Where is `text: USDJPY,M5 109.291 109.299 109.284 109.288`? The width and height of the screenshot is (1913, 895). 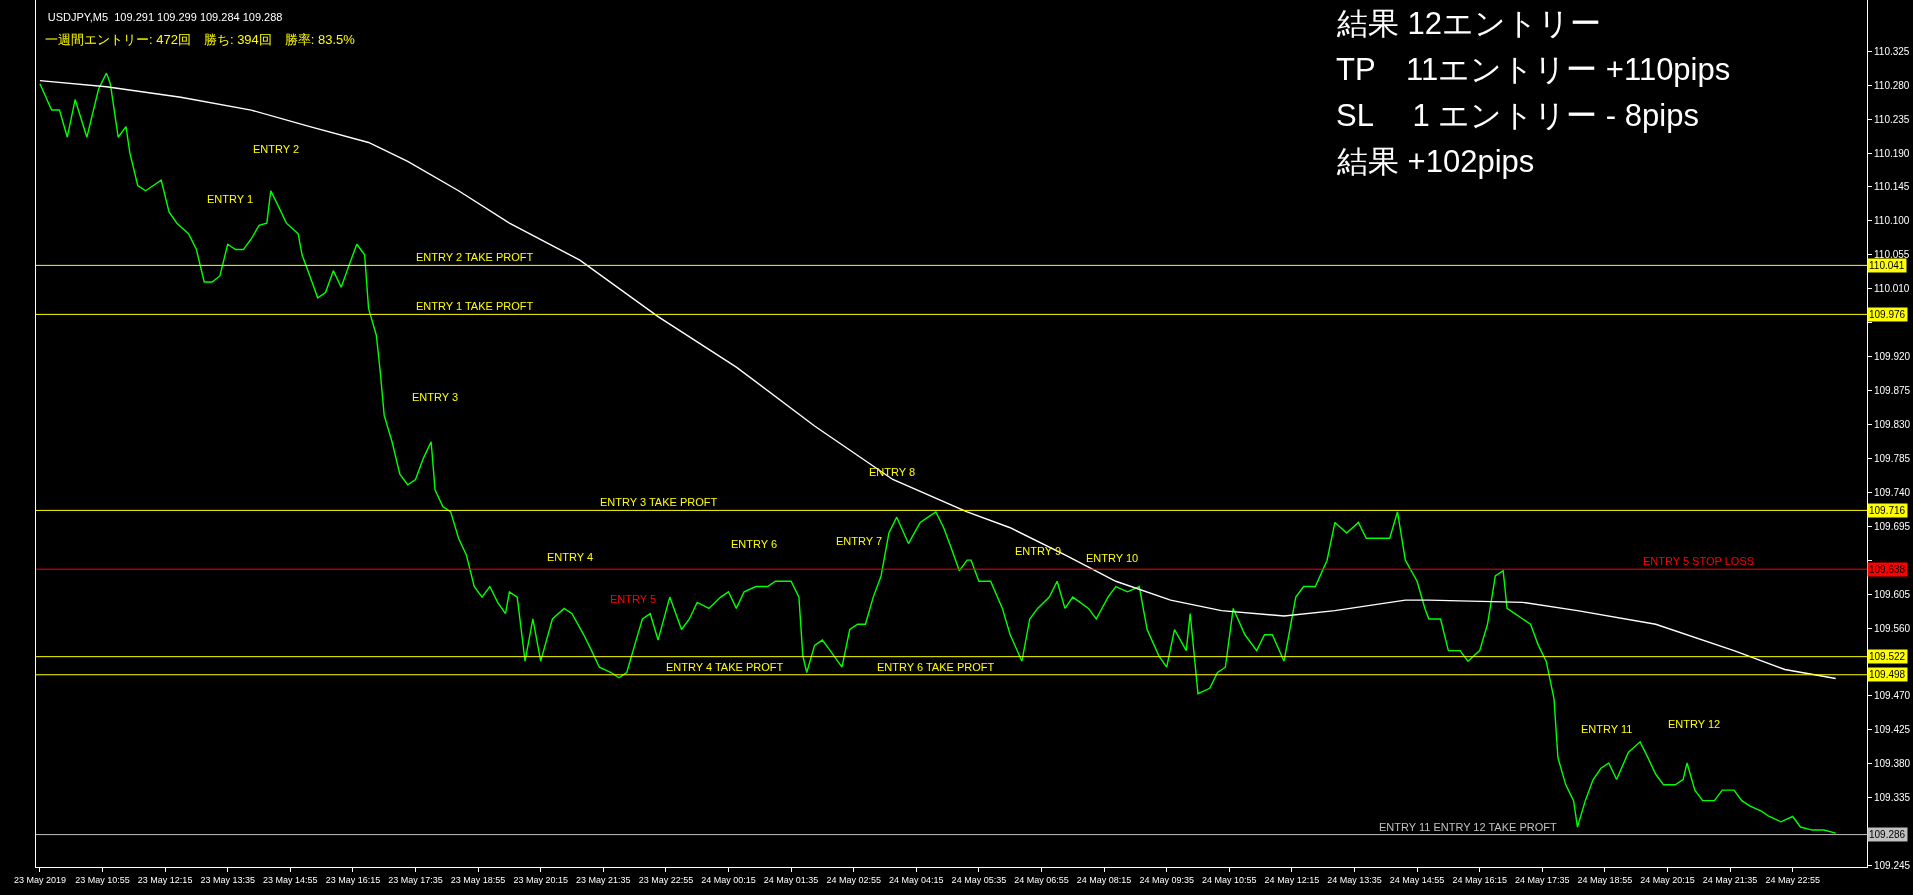 text: USDJPY,M5 109.291 109.299 109.284 109.288 is located at coordinates (165, 17).